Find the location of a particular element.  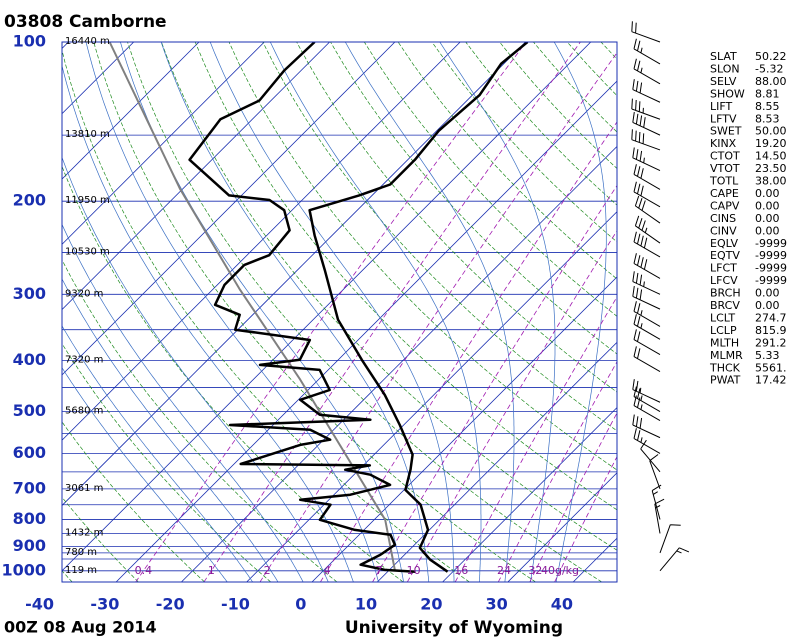

stat-key: CAPV is located at coordinates (725, 205).